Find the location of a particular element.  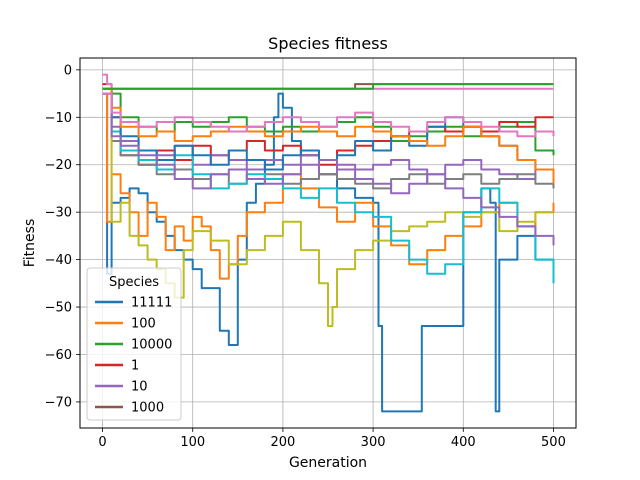

x-tick-label: 500 is located at coordinates (553, 442).